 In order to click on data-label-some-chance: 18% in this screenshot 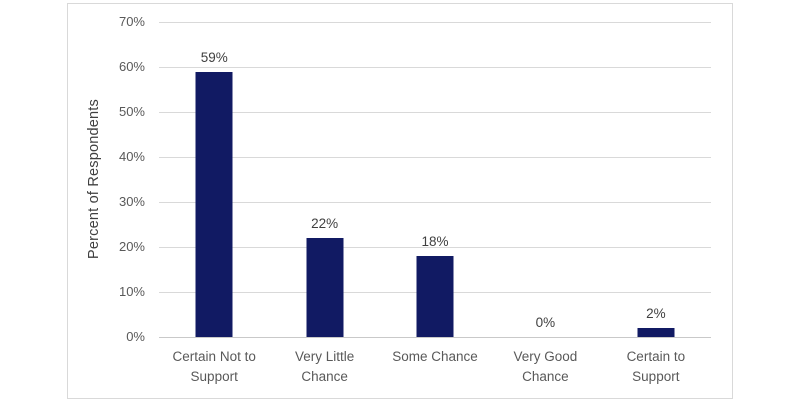, I will do `click(435, 241)`.